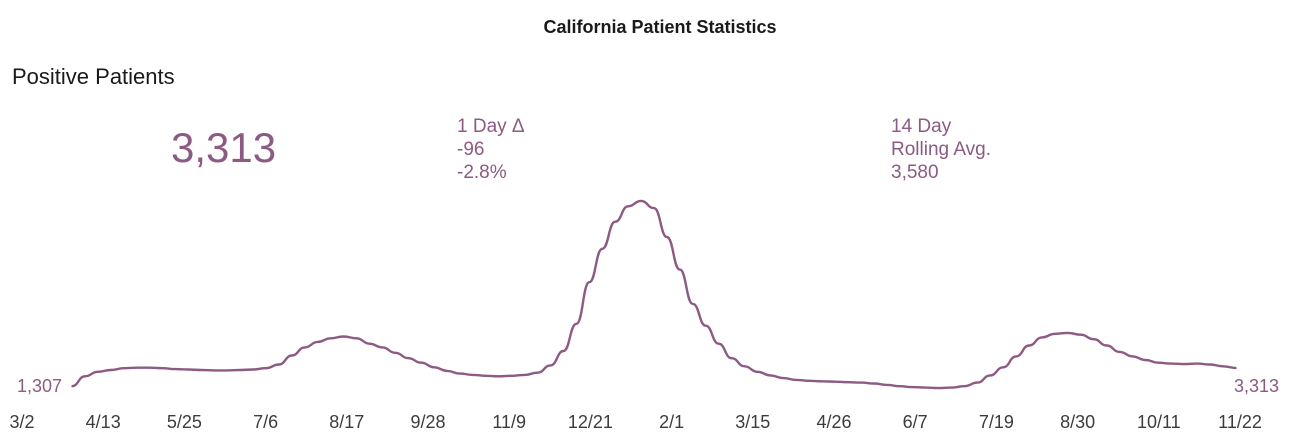  What do you see at coordinates (671, 422) in the screenshot?
I see `x-tick-label: 2/1` at bounding box center [671, 422].